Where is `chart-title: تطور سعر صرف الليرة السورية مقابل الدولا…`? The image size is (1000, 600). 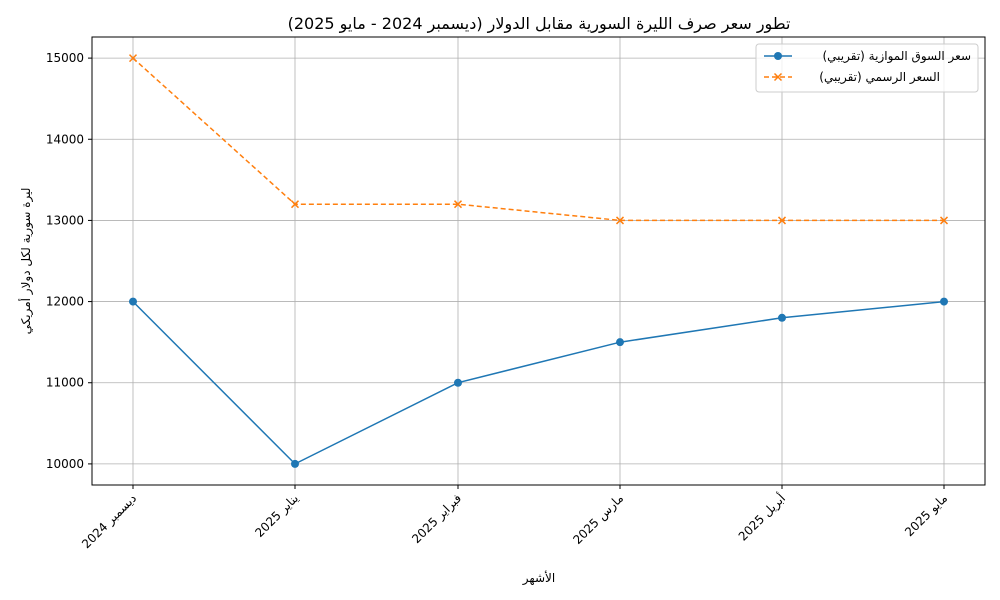
chart-title: تطور سعر صرف الليرة السورية مقابل الدولا… is located at coordinates (539, 24).